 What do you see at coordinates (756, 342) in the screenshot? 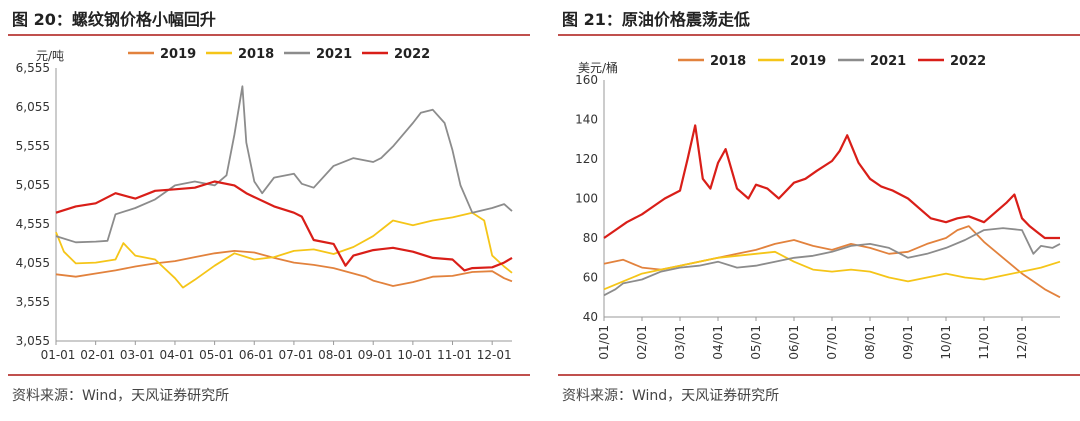
I see `x-tick-label: 05/01` at bounding box center [756, 342].